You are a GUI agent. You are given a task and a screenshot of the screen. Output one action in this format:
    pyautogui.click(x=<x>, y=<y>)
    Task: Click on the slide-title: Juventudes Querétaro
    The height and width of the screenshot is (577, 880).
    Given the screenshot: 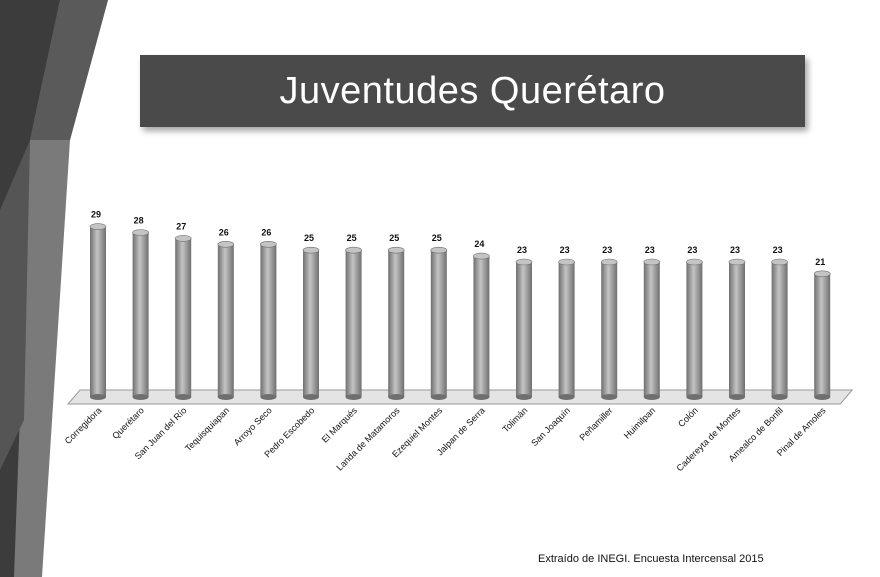 What is the action you would take?
    pyautogui.click(x=472, y=90)
    